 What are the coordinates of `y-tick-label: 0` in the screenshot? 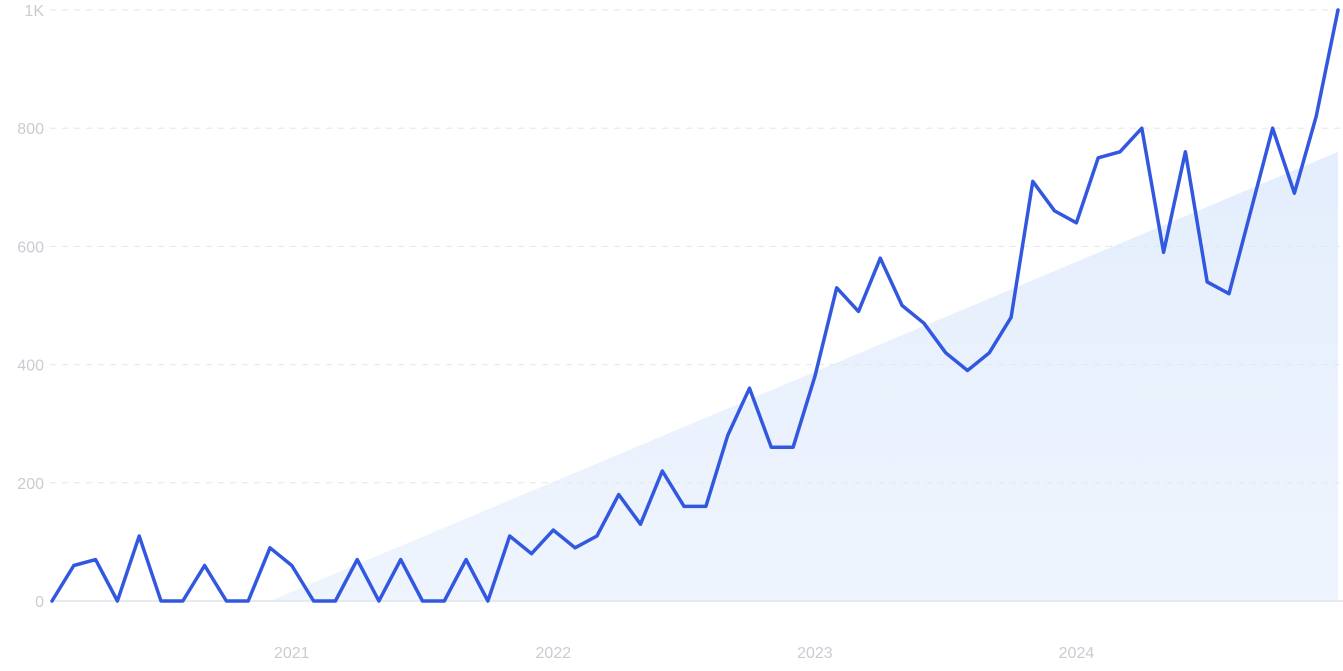 It's located at (39, 602).